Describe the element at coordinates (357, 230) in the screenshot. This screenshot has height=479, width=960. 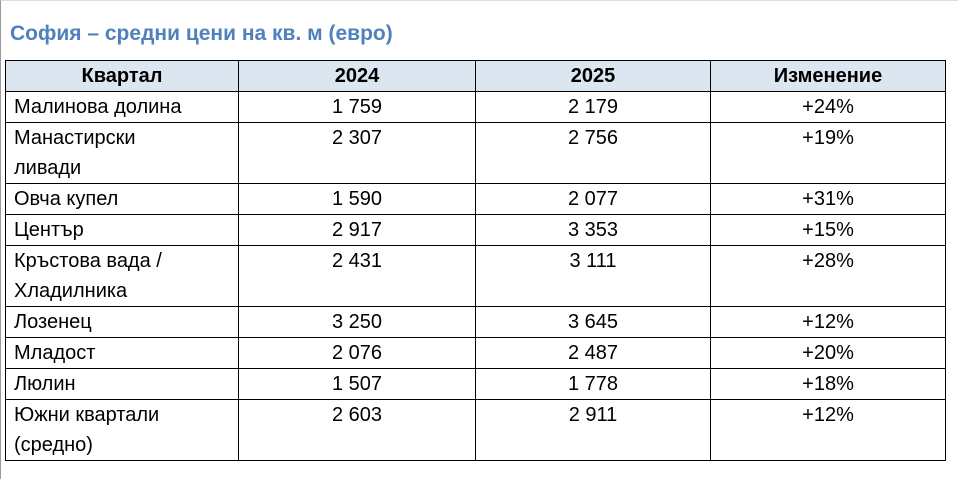
I see `price-cell: 2 917` at that location.